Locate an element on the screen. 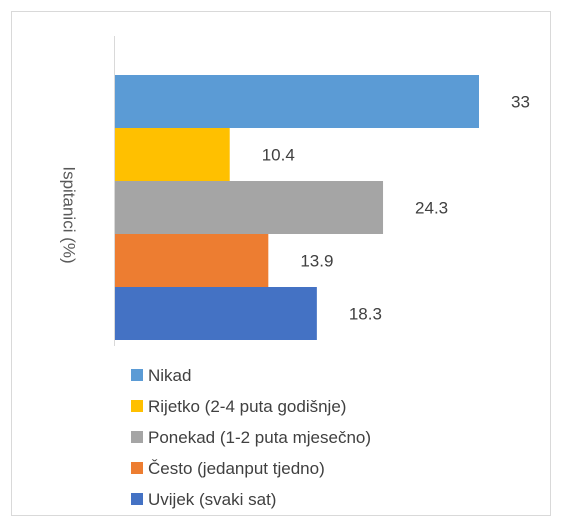 This screenshot has height=526, width=564. data-label-3: 13.9 is located at coordinates (316, 261).